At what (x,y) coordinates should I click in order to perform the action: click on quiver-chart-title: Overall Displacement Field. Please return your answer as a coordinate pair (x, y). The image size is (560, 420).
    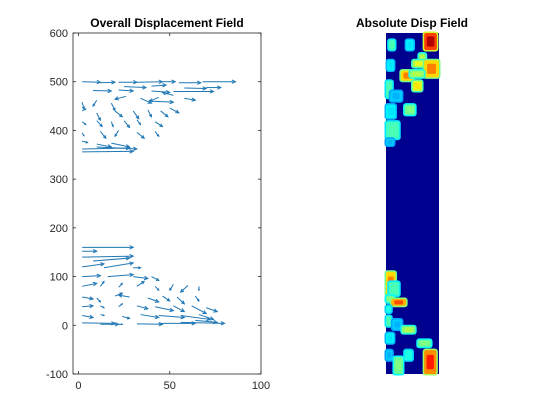
    Looking at the image, I should click on (166, 23).